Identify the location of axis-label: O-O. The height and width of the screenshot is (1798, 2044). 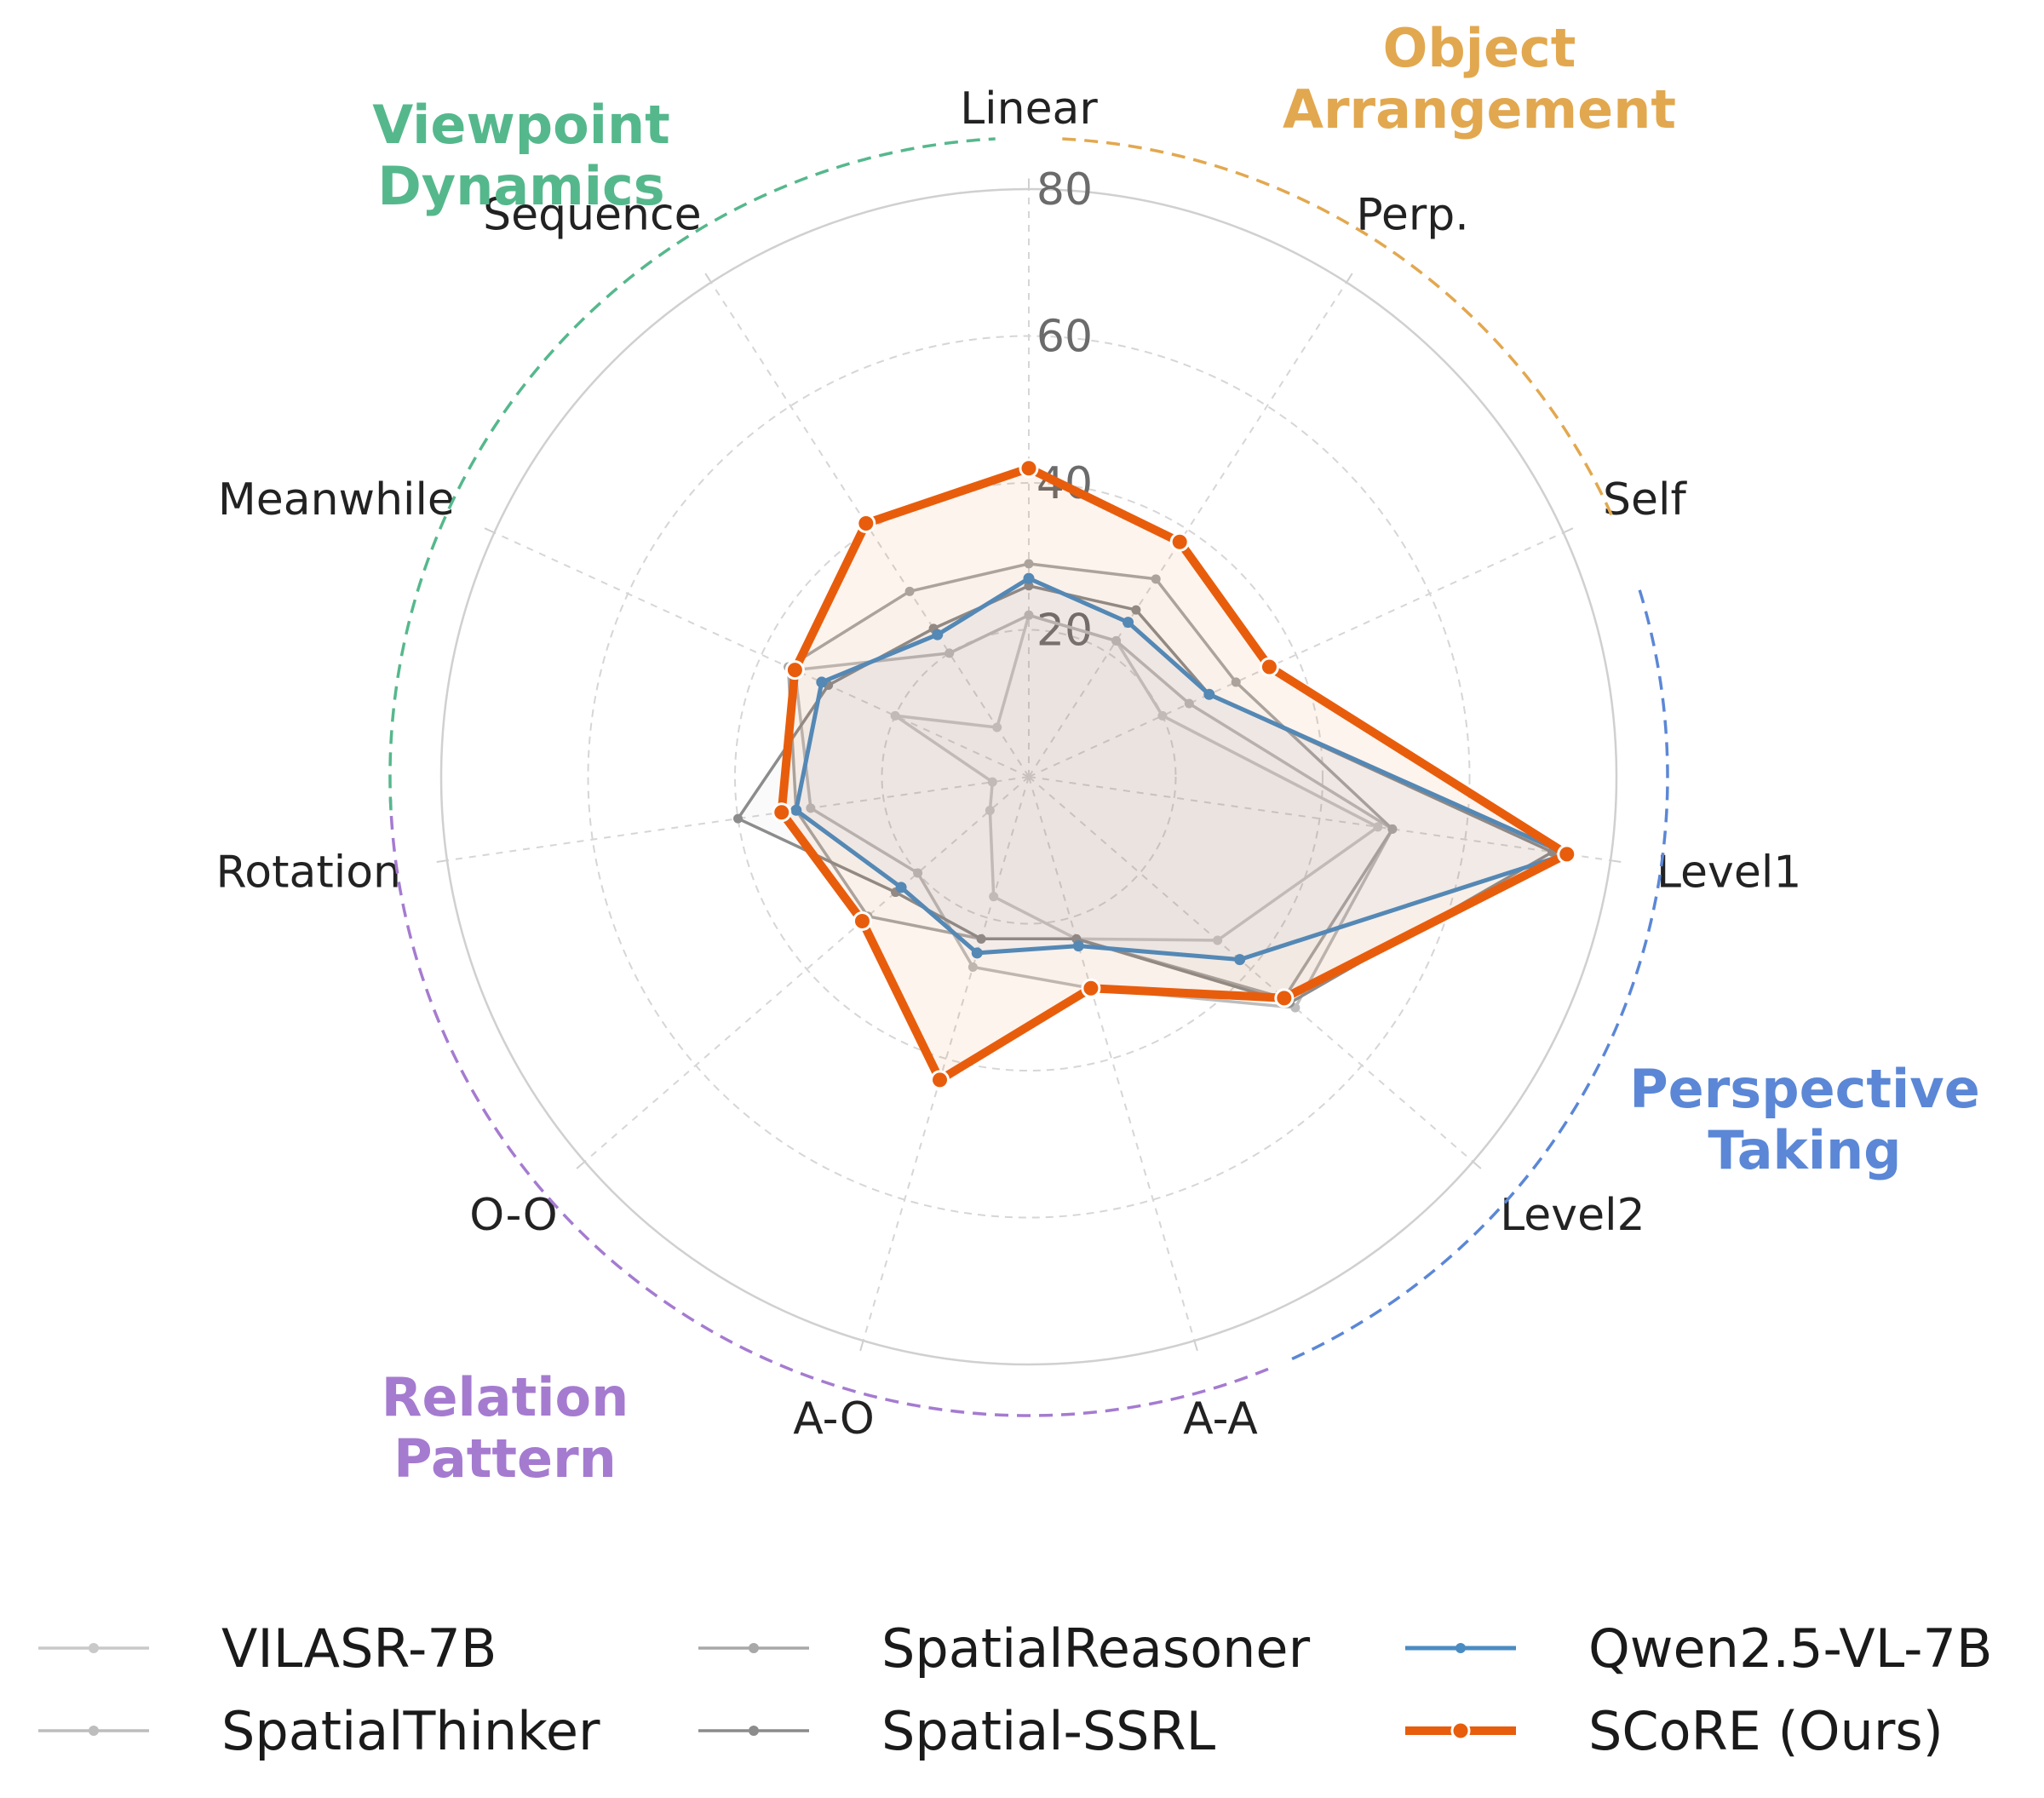
(513, 1216).